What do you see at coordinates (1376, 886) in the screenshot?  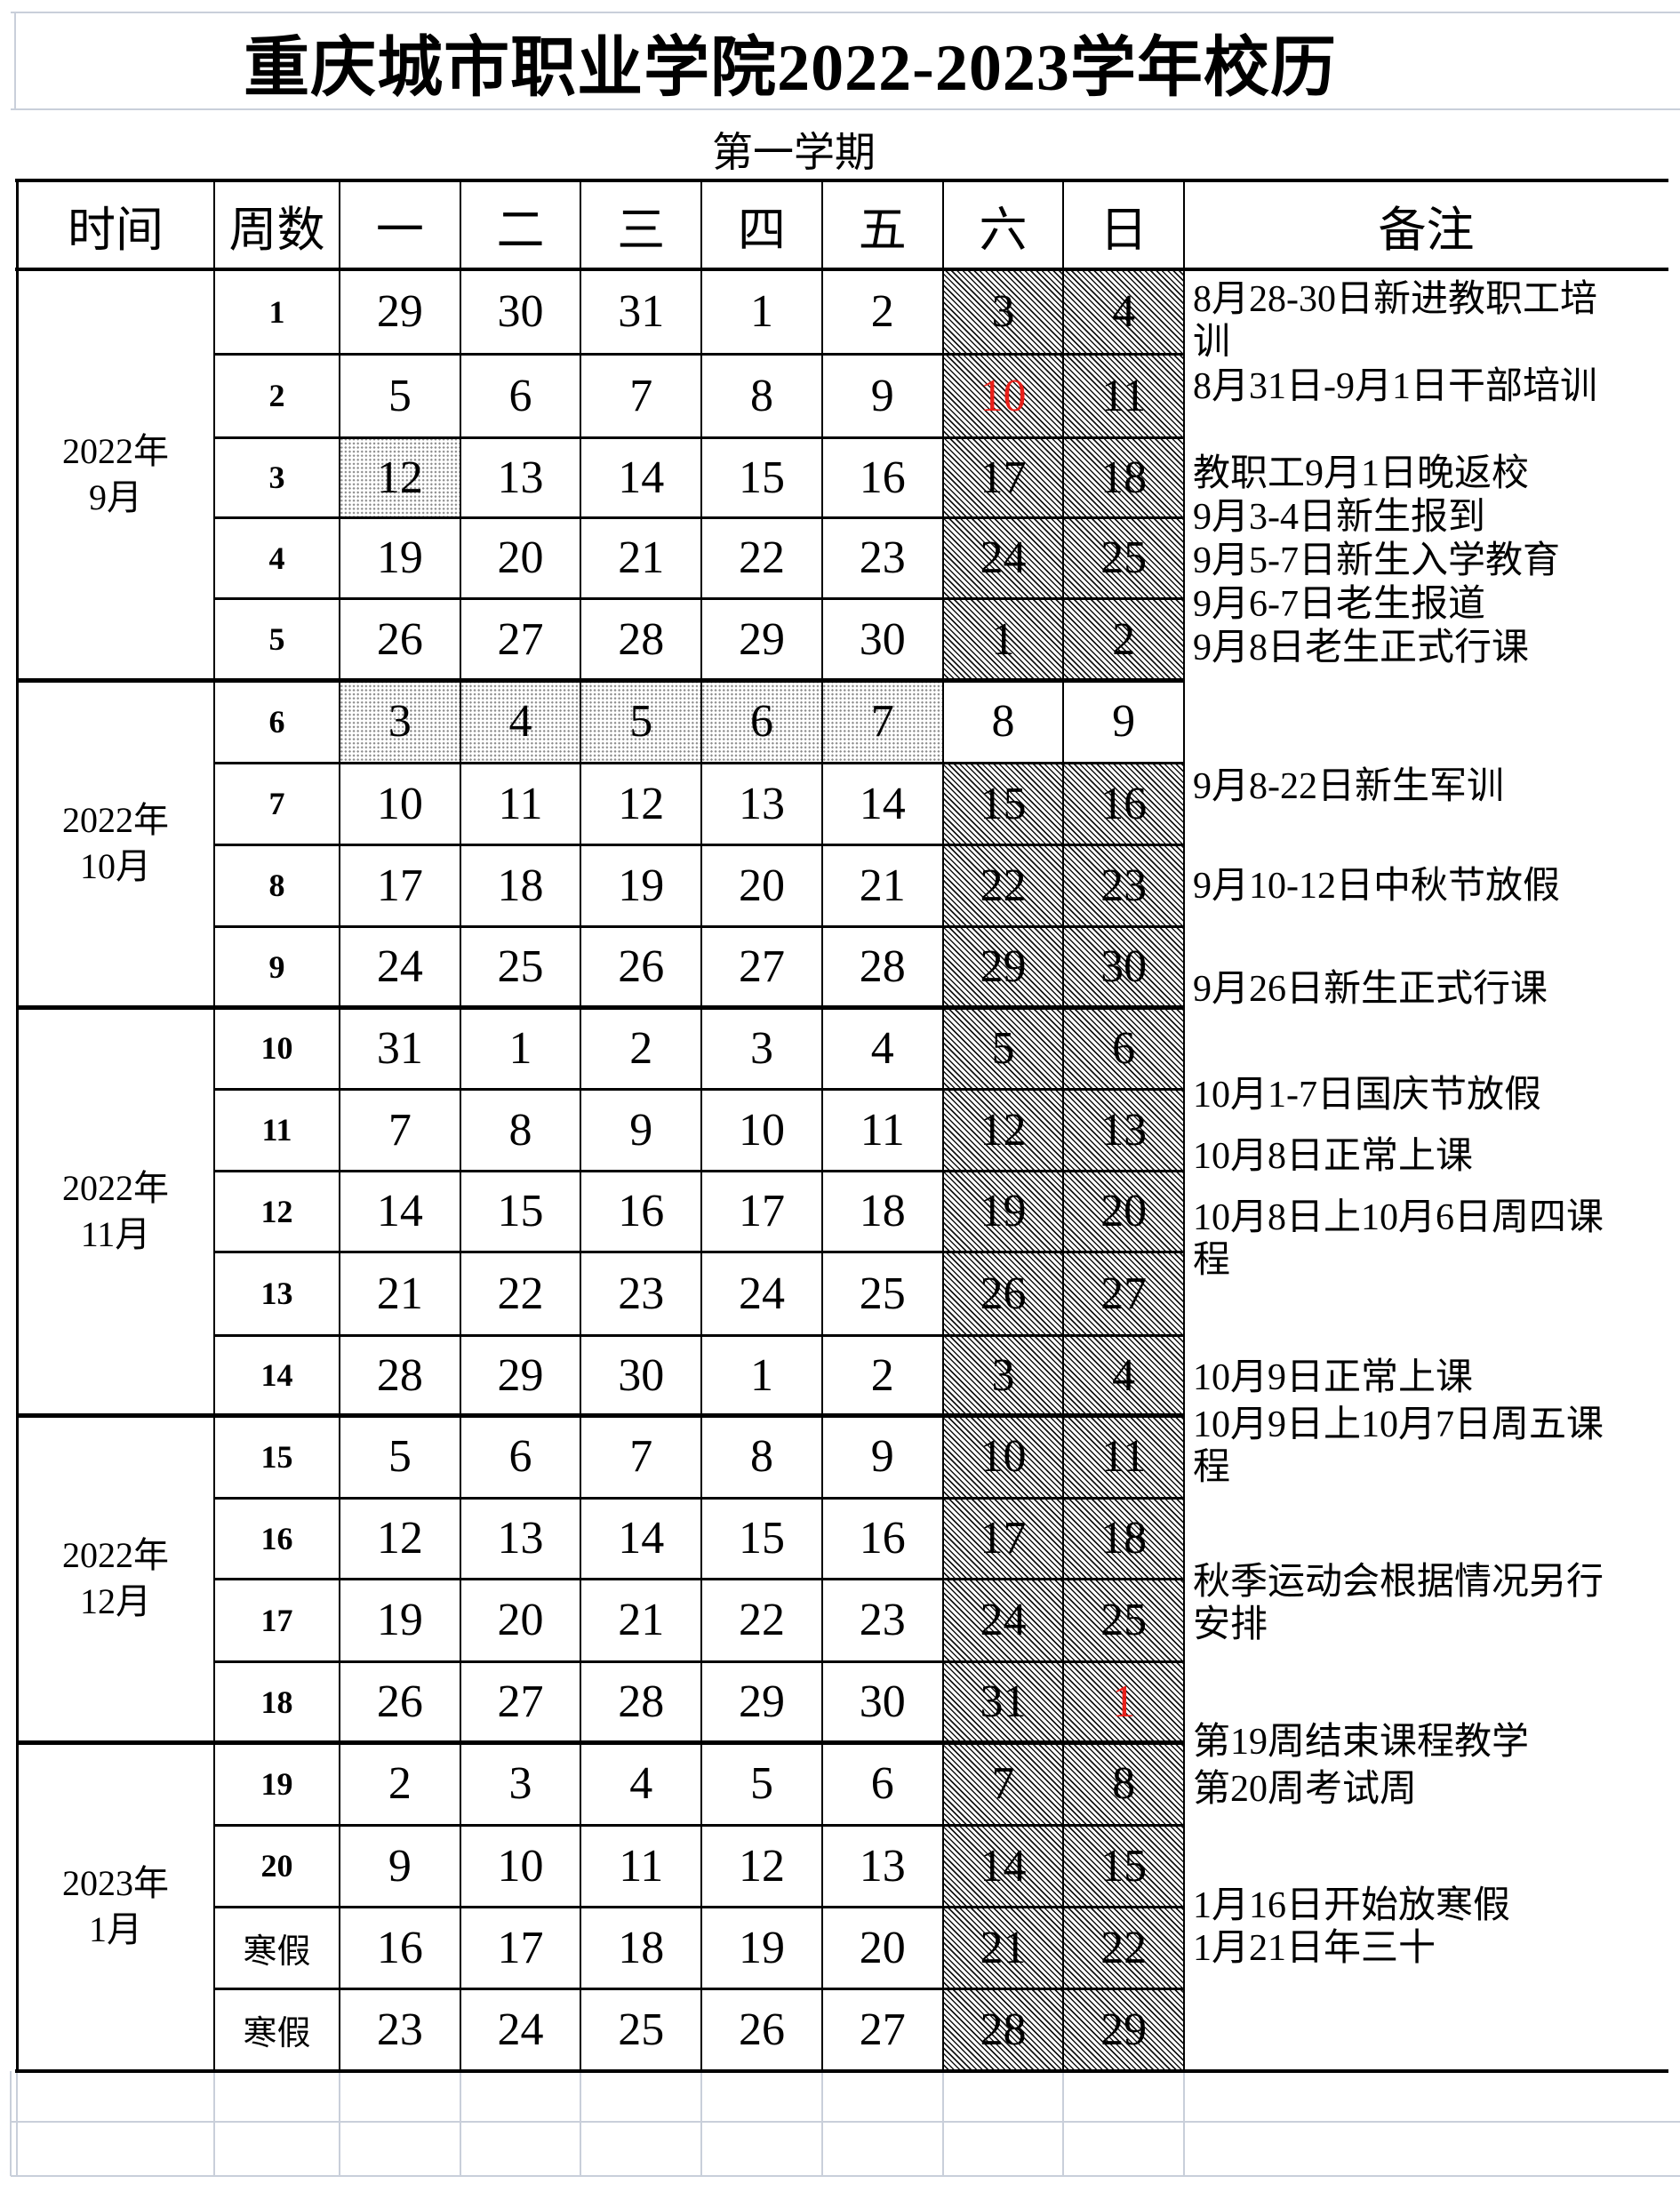 I see `remark-line: 9月10-12日中秋节放假` at bounding box center [1376, 886].